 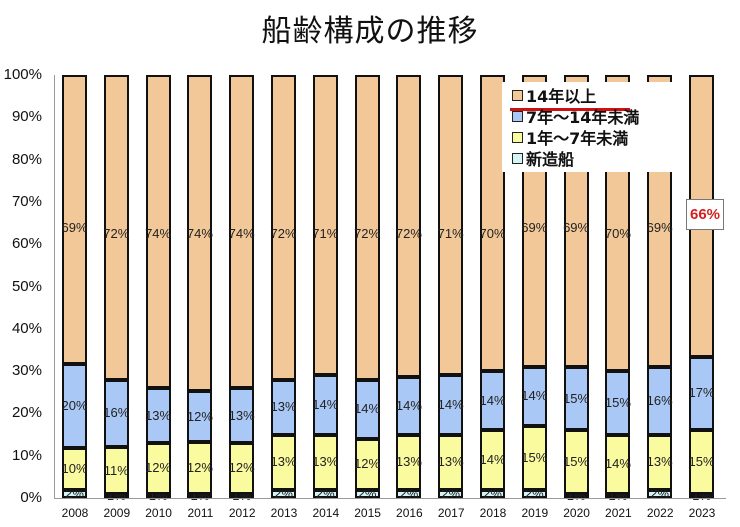 I want to click on bar-2012: 1% 12% 13% 74%, so click(x=242, y=288).